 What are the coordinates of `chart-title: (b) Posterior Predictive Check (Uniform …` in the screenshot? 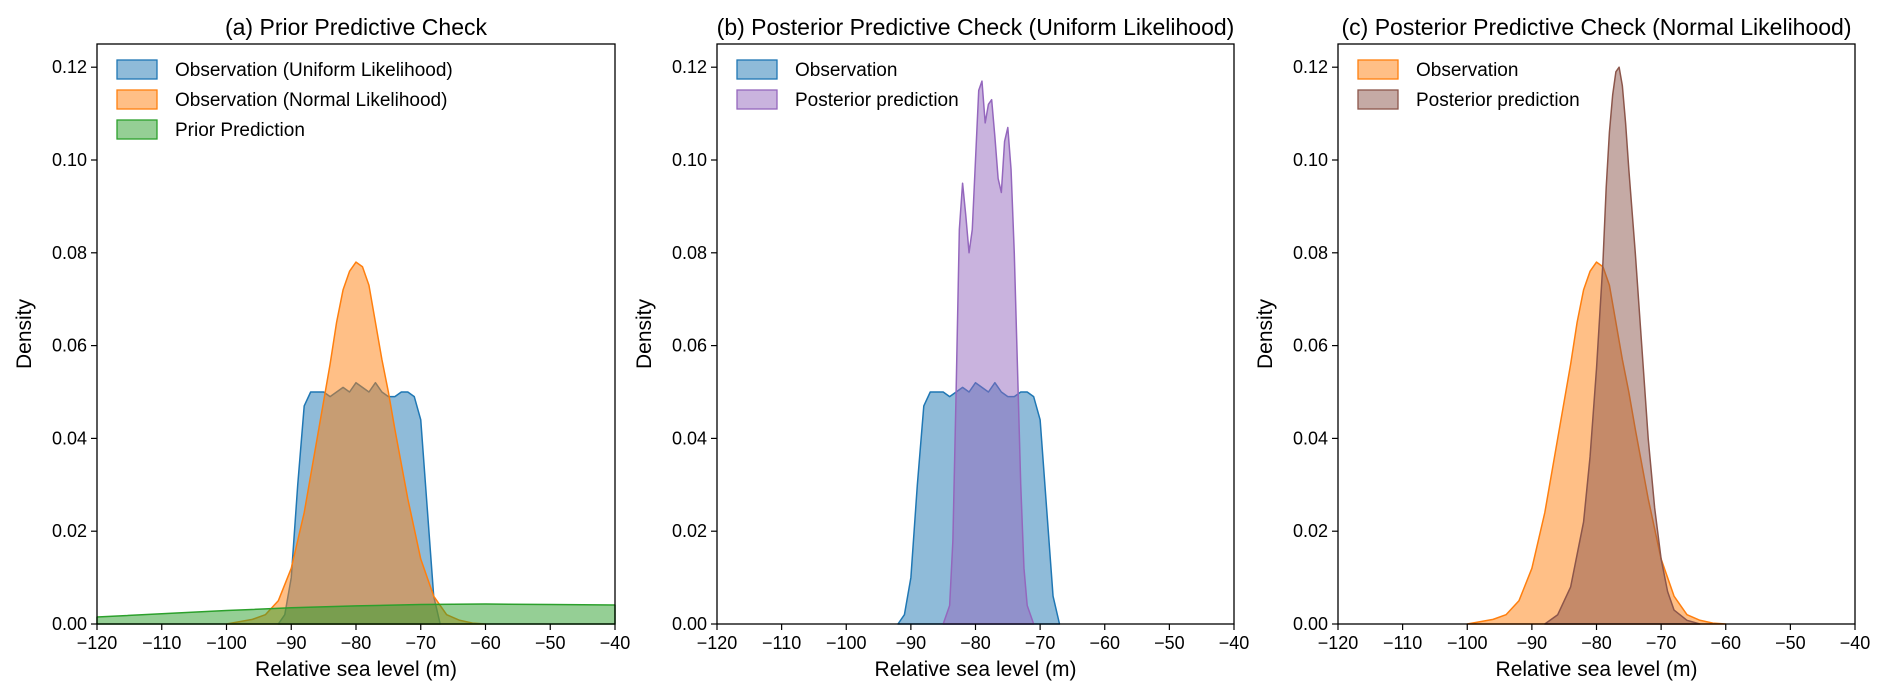 It's located at (976, 27).